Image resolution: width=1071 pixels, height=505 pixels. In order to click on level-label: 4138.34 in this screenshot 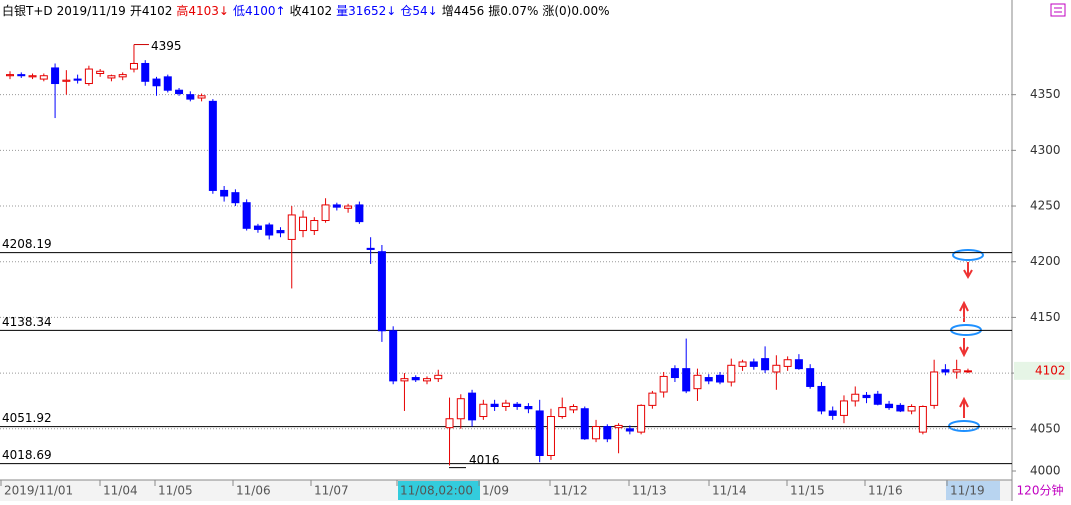, I will do `click(27, 322)`.